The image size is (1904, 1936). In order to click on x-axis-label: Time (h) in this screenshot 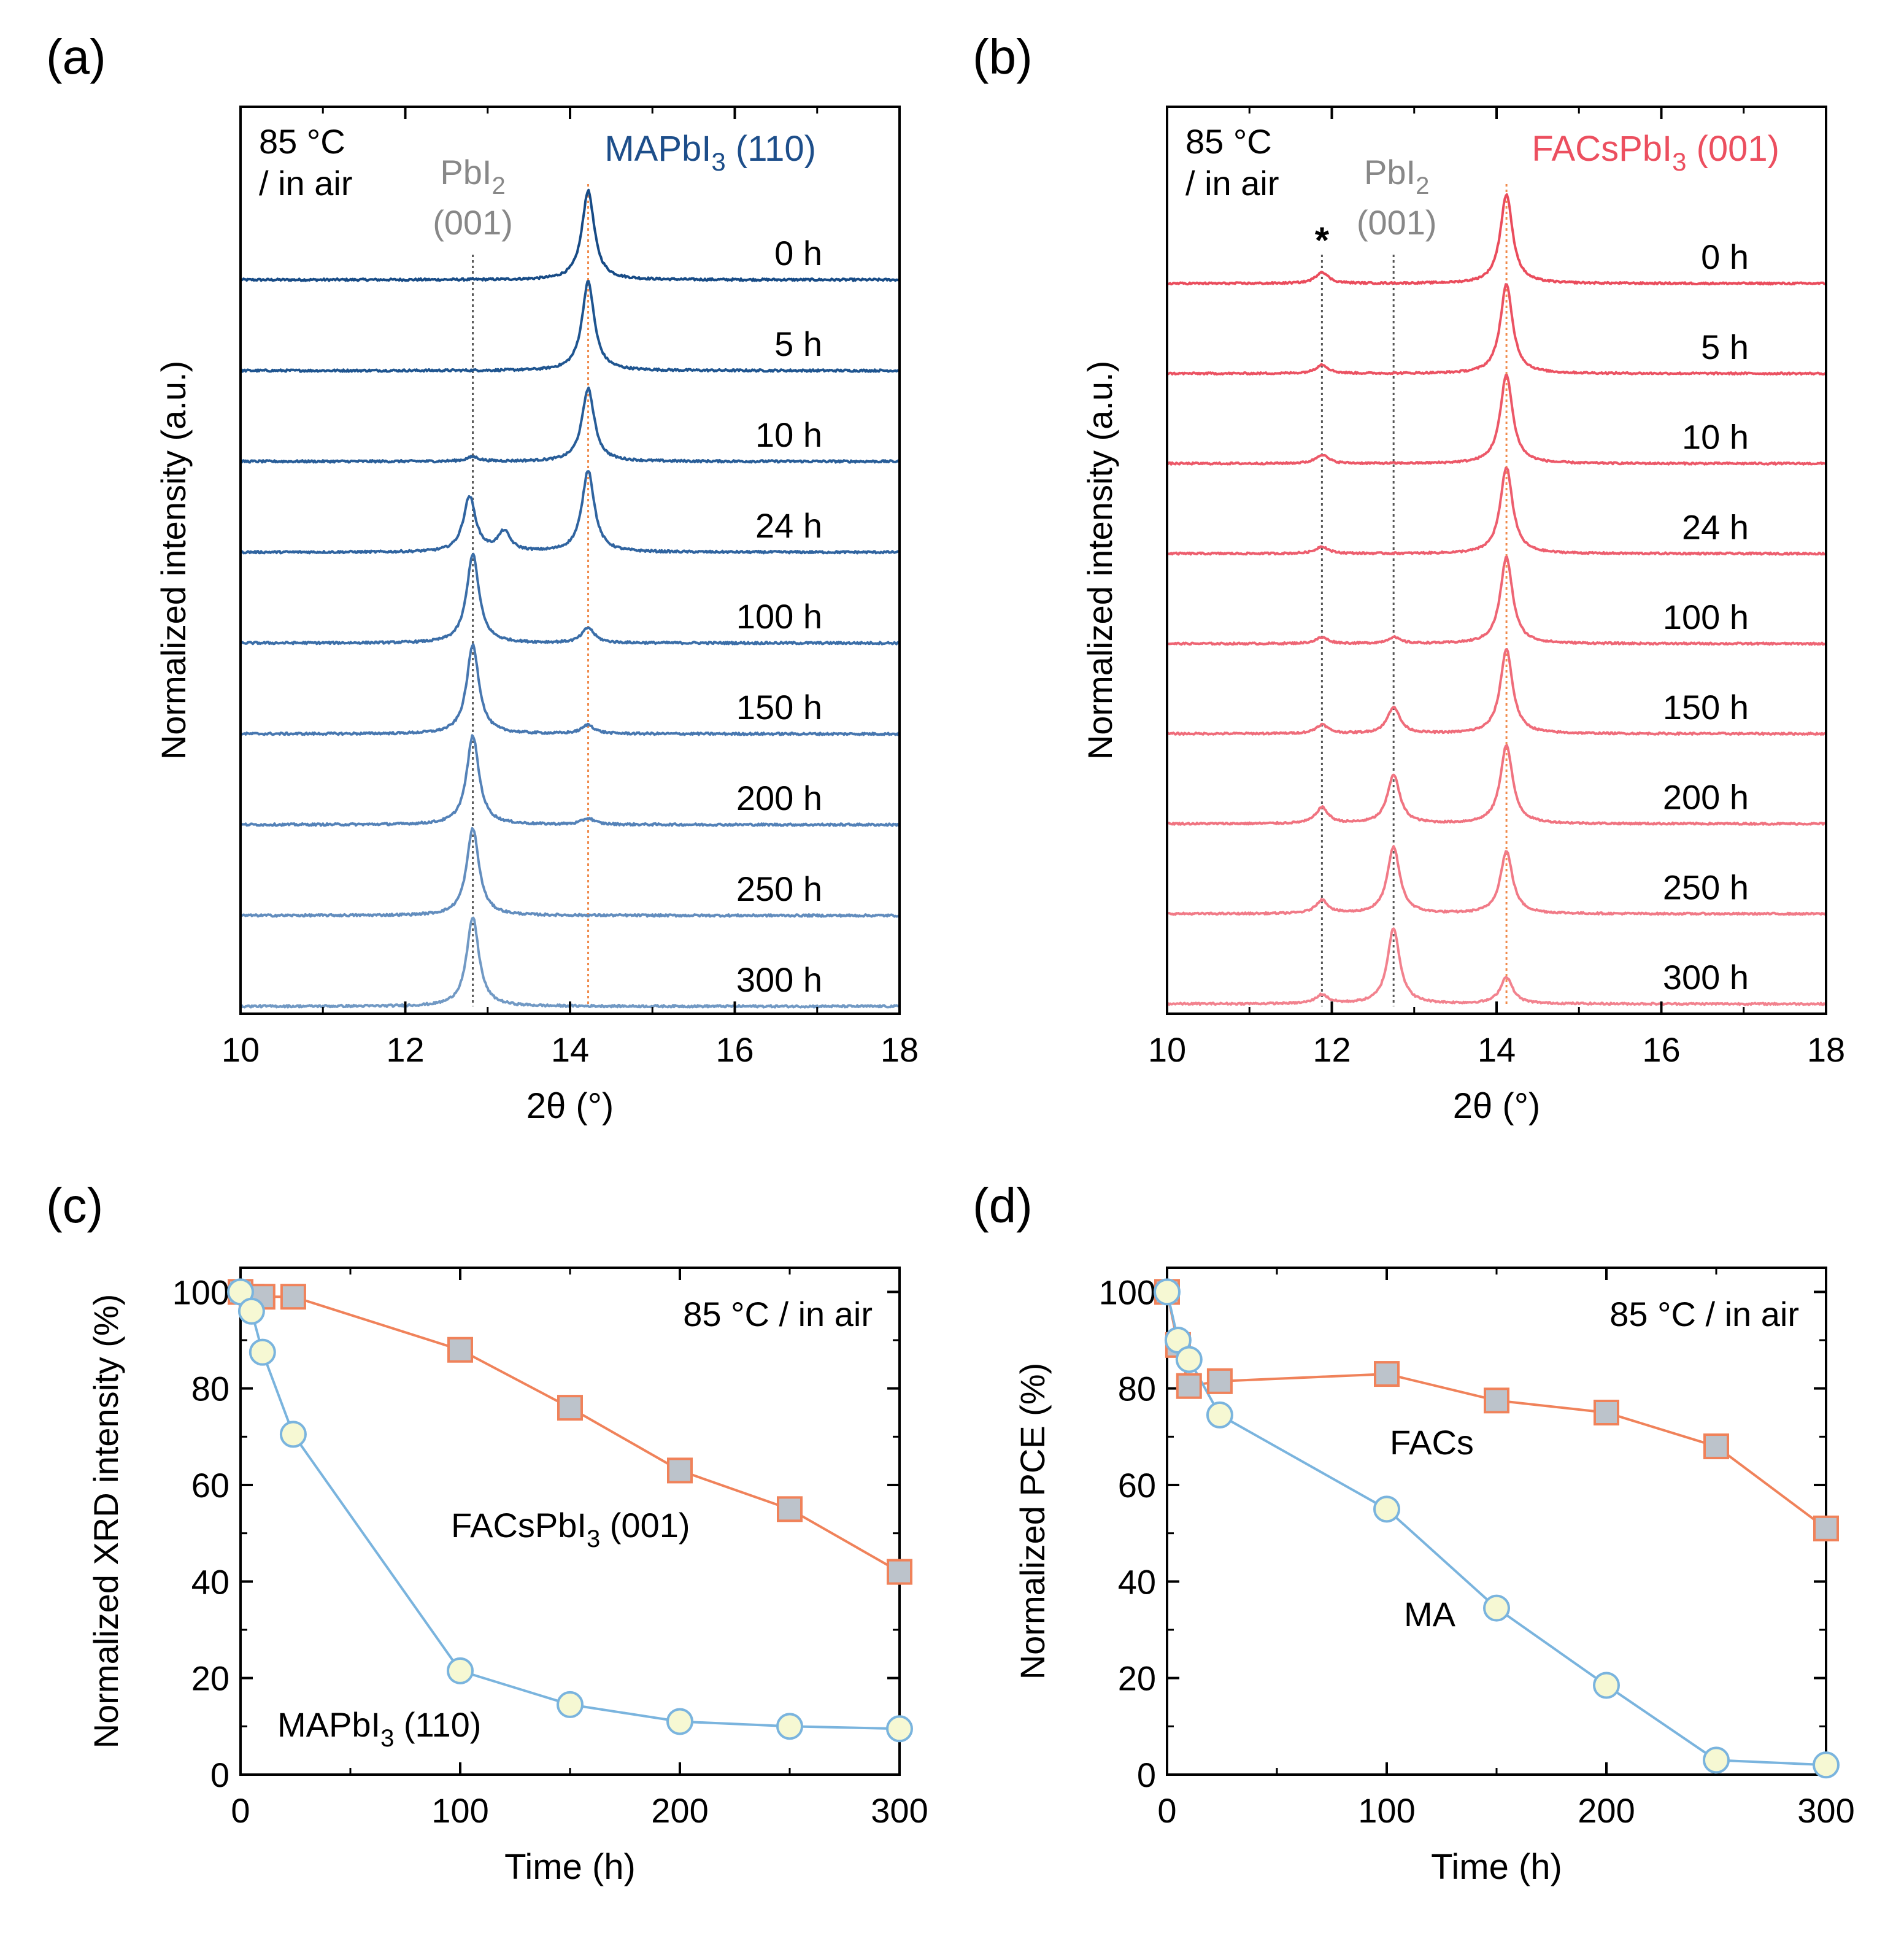, I will do `click(570, 1867)`.